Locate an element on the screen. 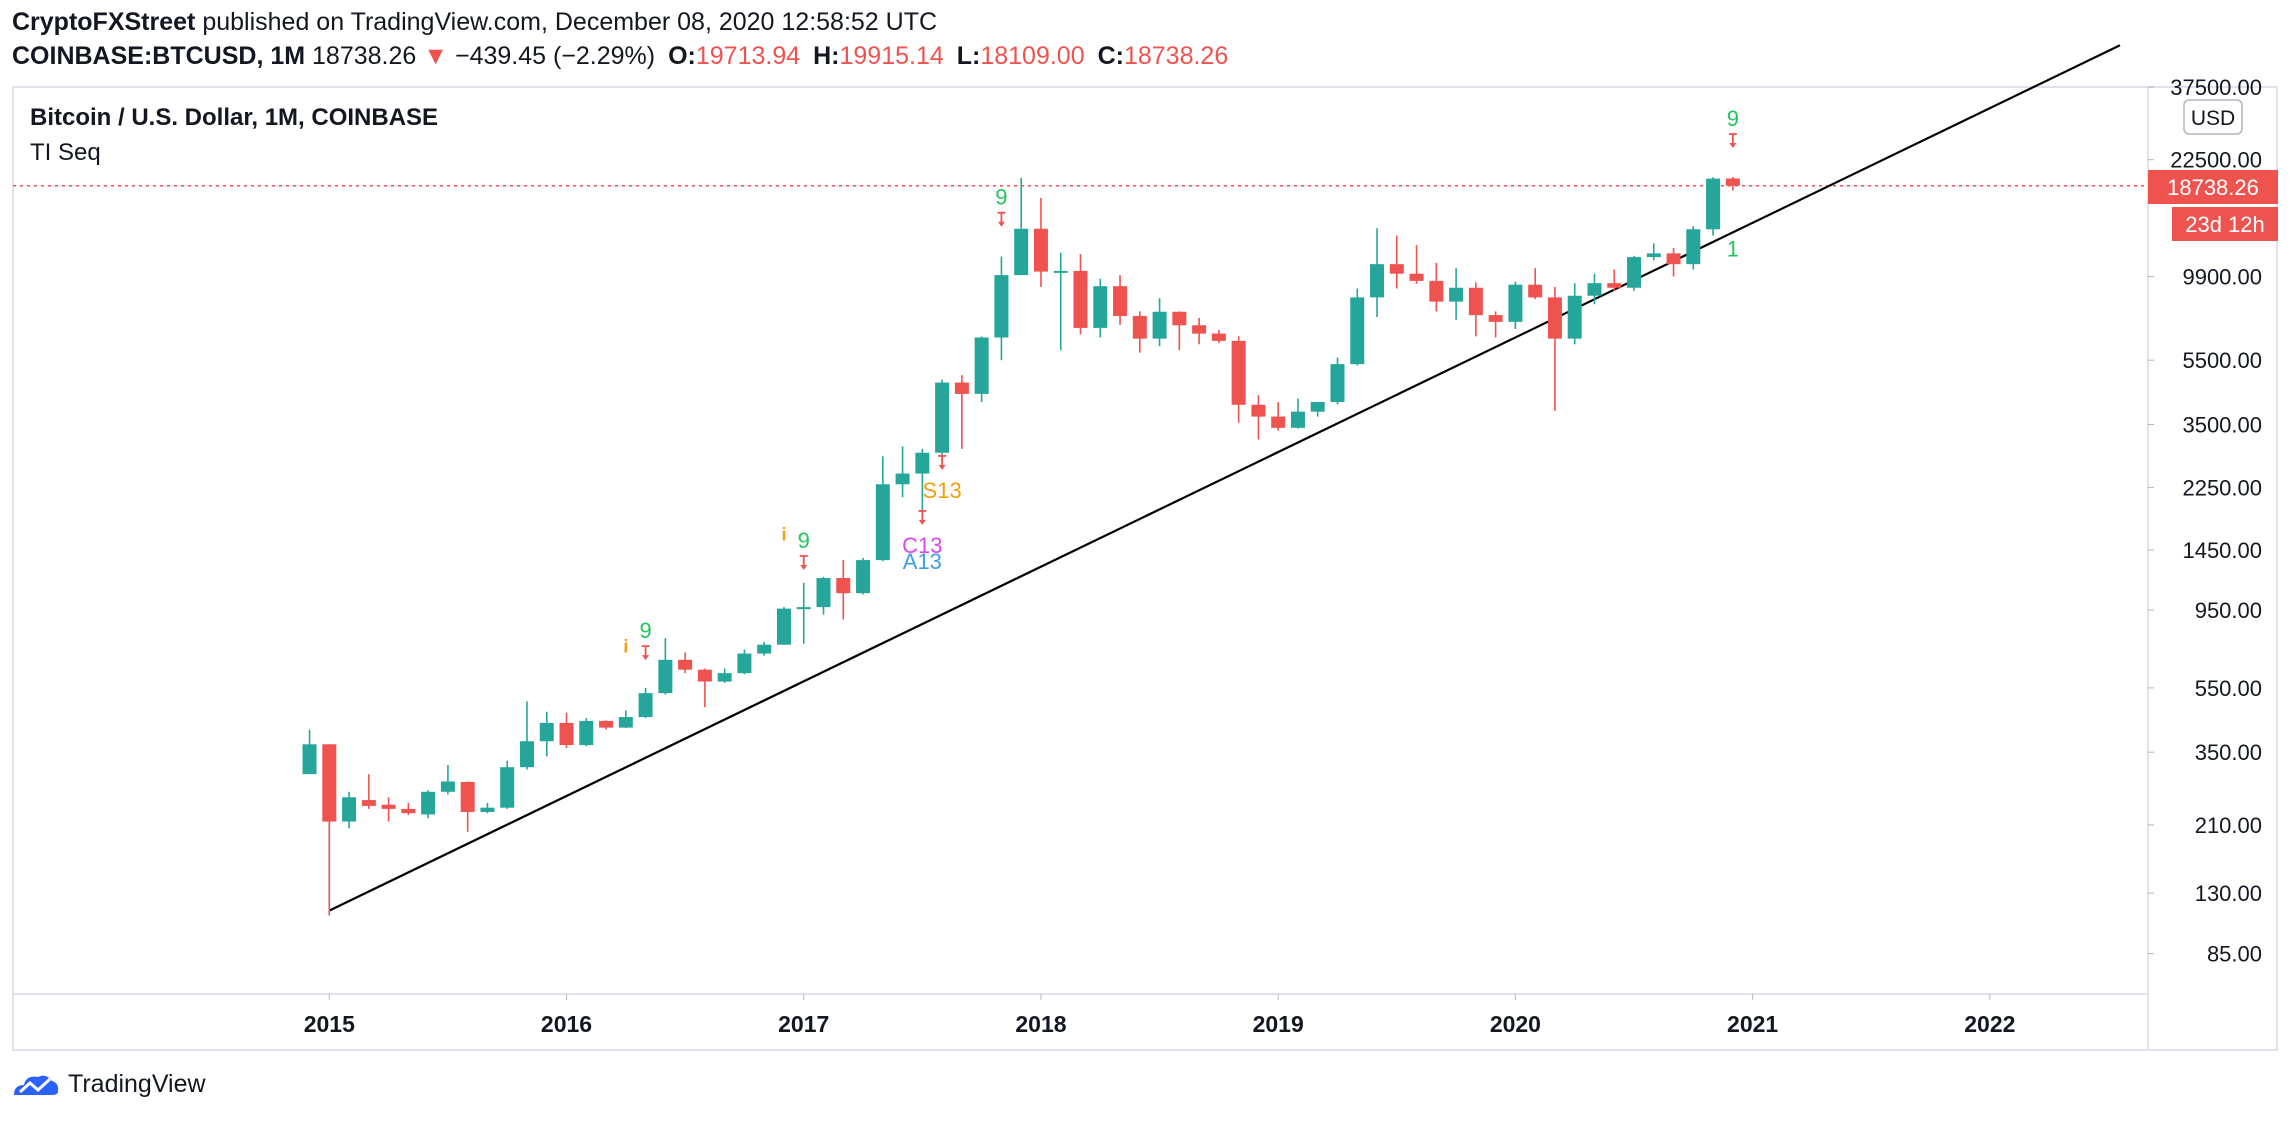 This screenshot has height=1124, width=2294. symbol-label: COINBASE:BTCUSD, 1M is located at coordinates (159, 56).